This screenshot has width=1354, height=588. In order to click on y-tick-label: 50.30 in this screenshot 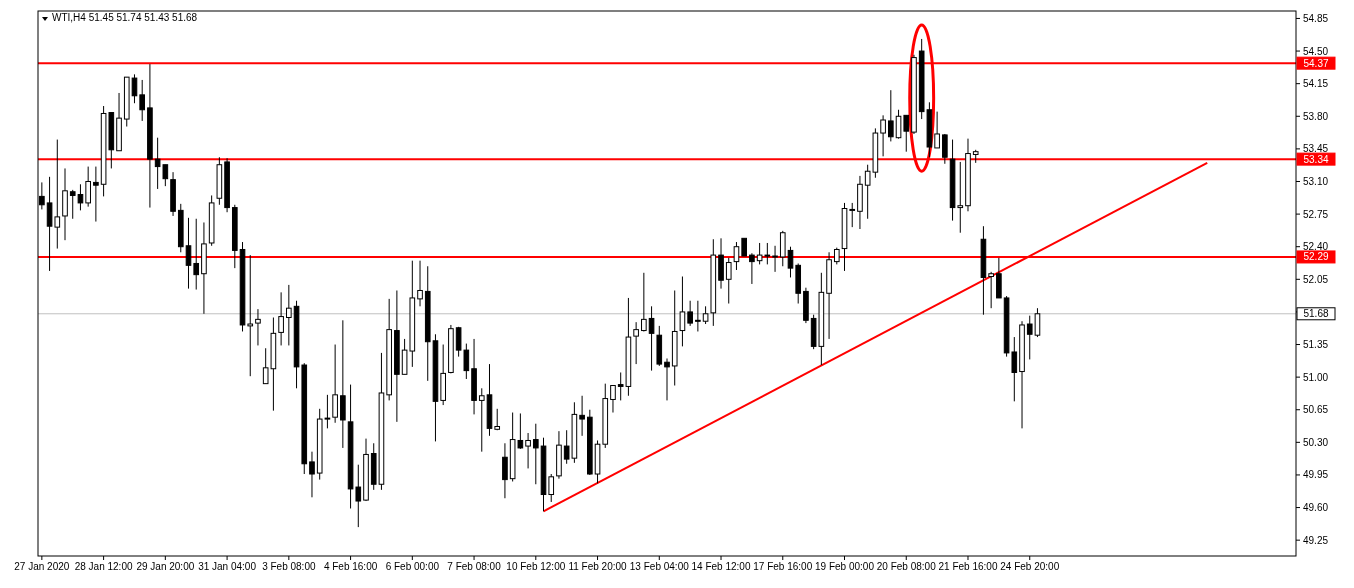, I will do `click(1316, 442)`.